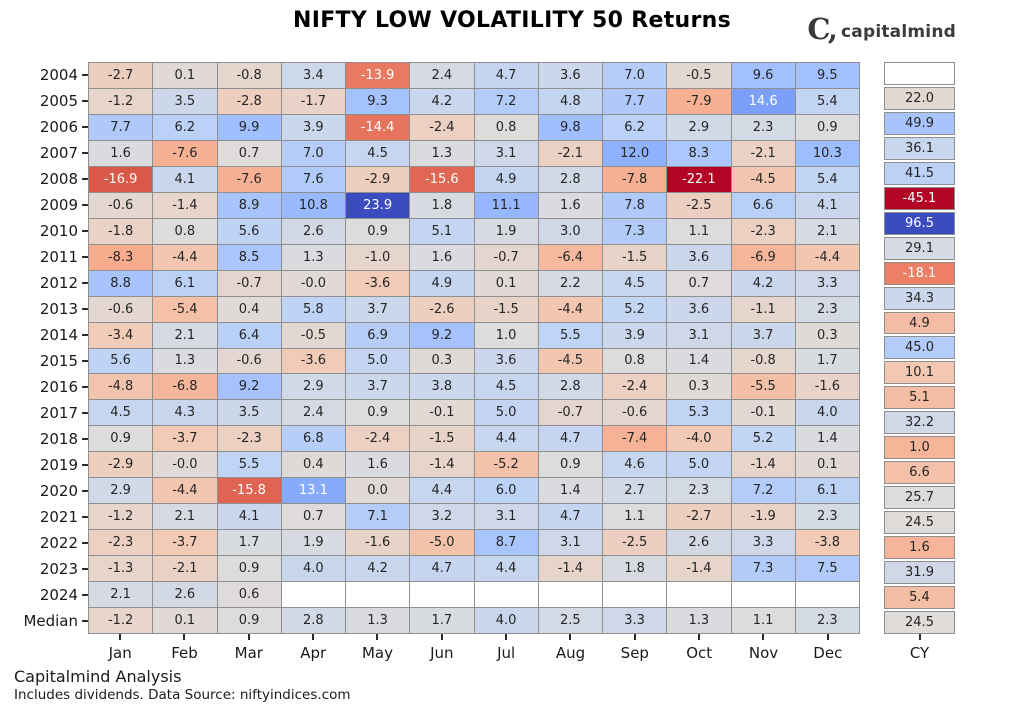  Describe the element at coordinates (919, 648) in the screenshot. I see `cy-axis: CY` at that location.